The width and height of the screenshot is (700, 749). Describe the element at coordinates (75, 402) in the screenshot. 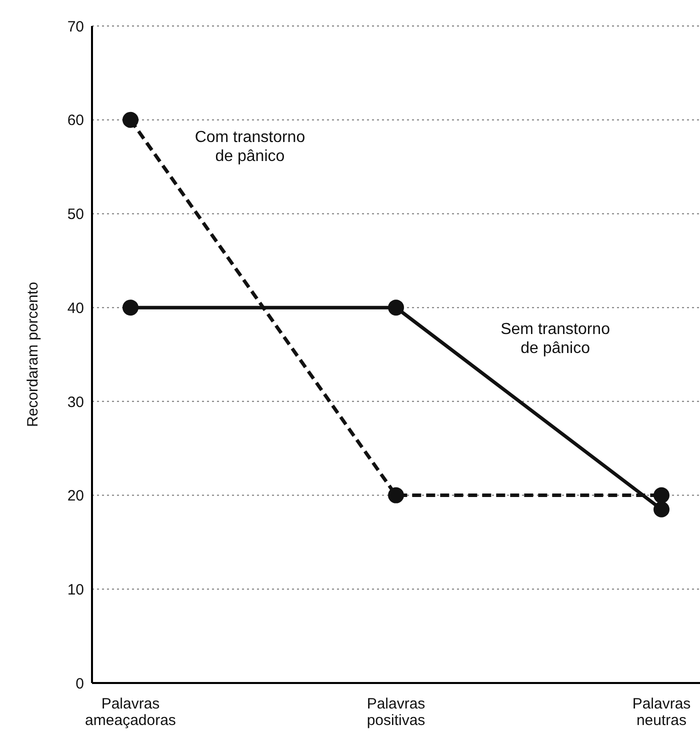

I see `y-tick-label: 30` at that location.